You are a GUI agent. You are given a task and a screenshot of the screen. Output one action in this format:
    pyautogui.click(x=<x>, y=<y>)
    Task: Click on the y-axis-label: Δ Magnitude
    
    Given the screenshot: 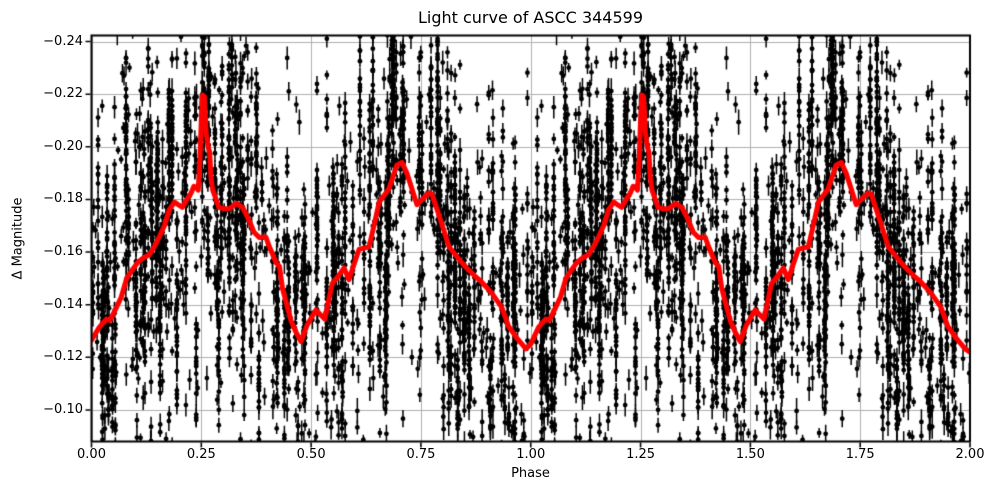 What is the action you would take?
    pyautogui.click(x=18, y=238)
    